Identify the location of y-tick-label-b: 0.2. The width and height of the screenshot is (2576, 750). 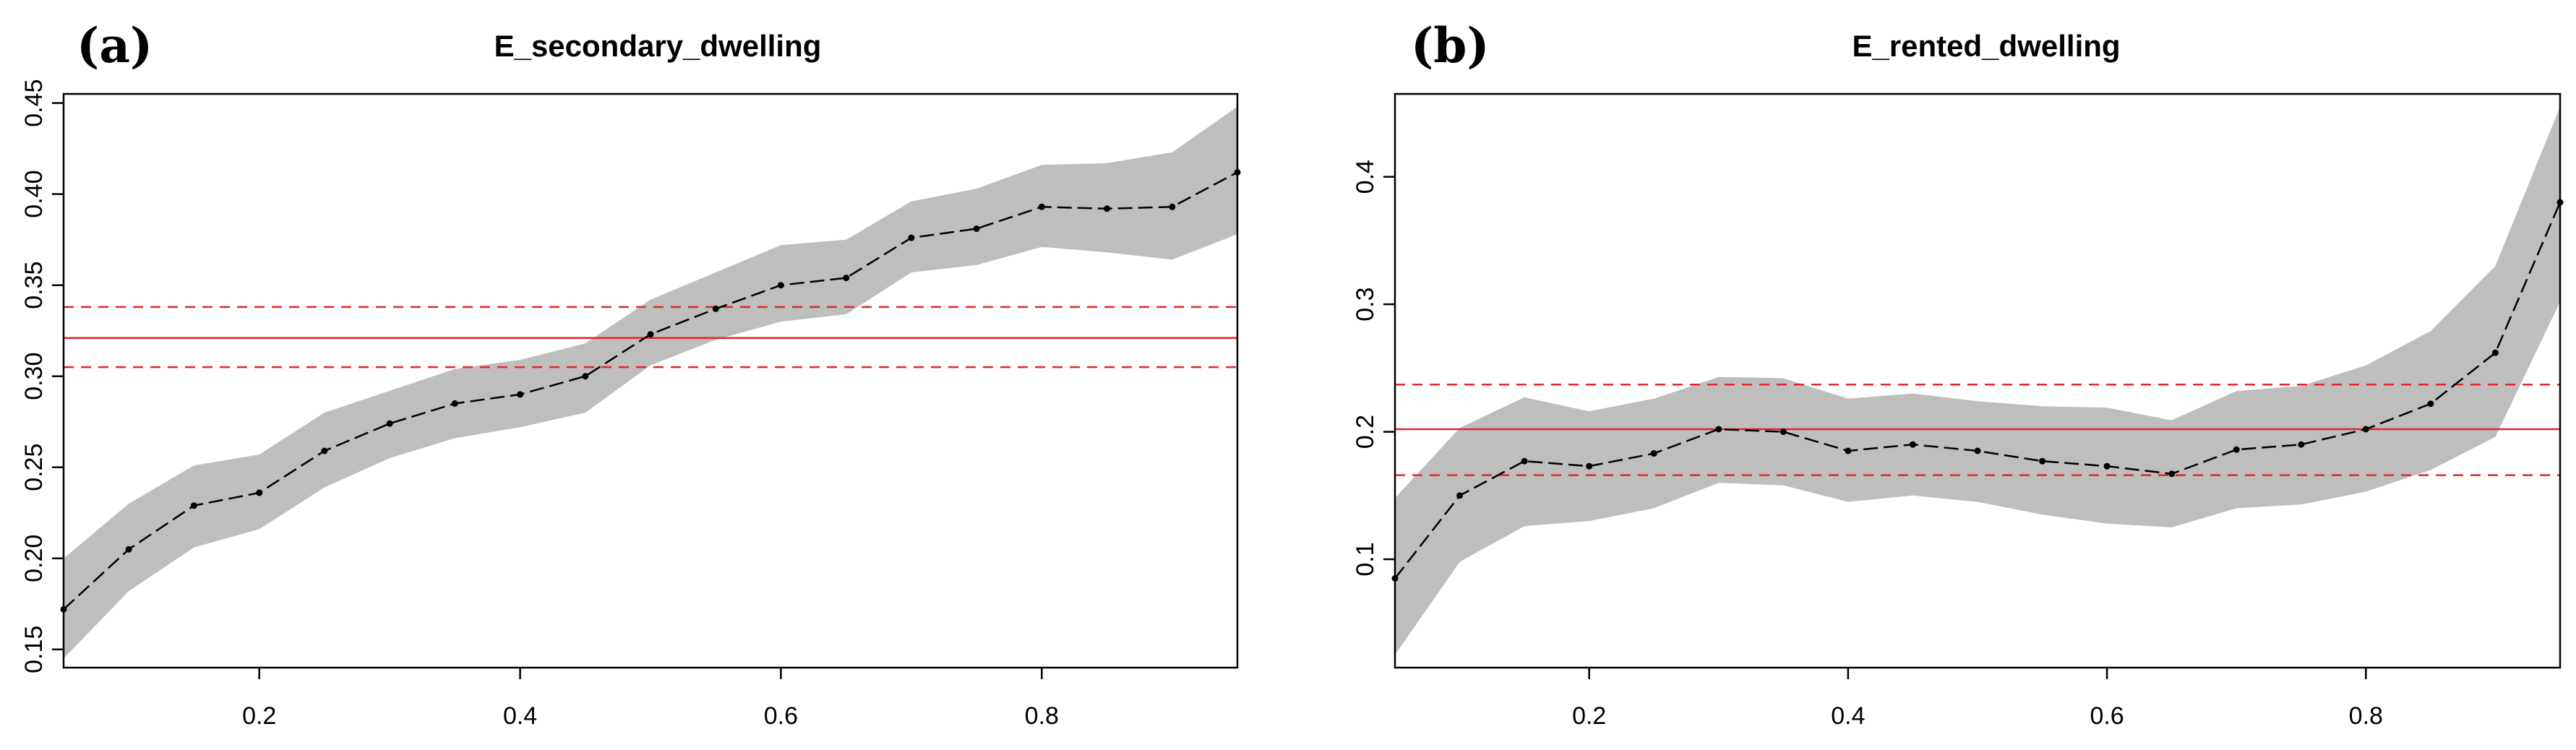
(1365, 432).